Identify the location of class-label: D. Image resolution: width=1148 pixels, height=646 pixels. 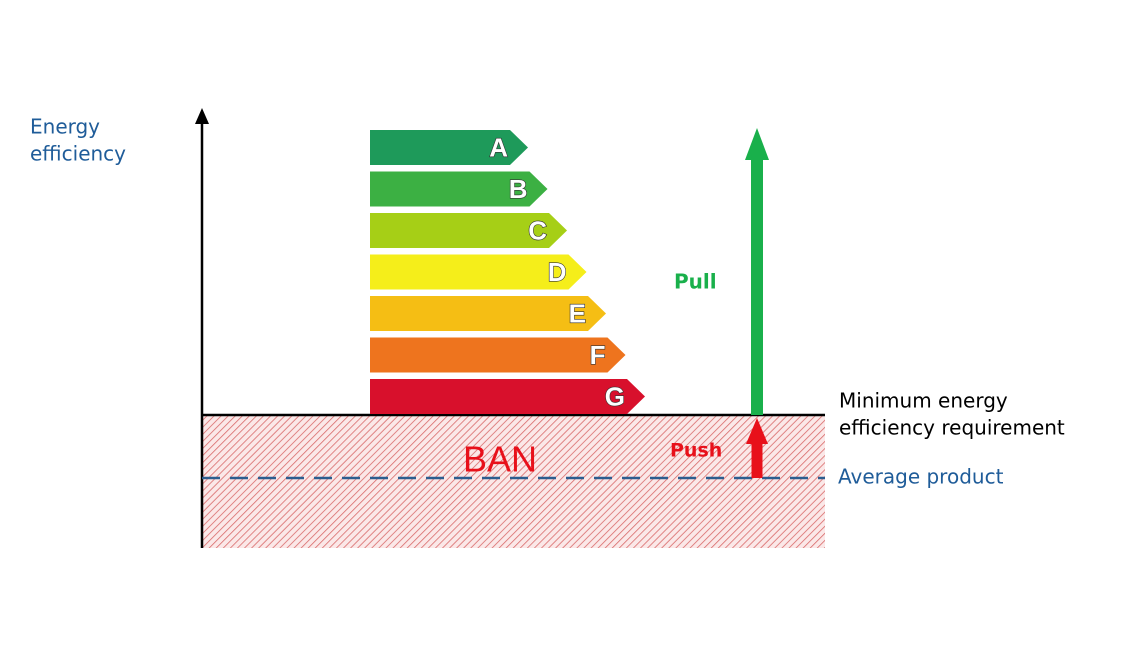
(557, 272).